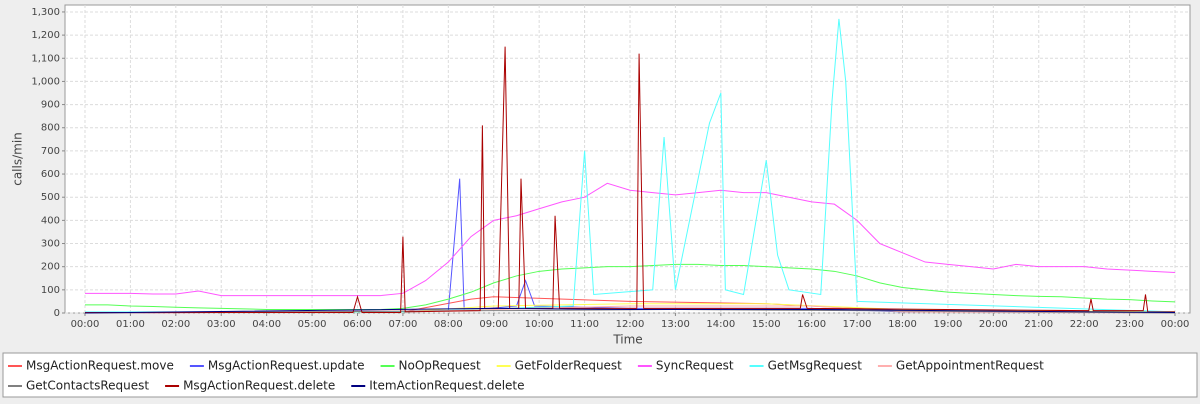 This screenshot has height=404, width=1200. Describe the element at coordinates (720, 324) in the screenshot. I see `x-tick-label: 14:00` at that location.